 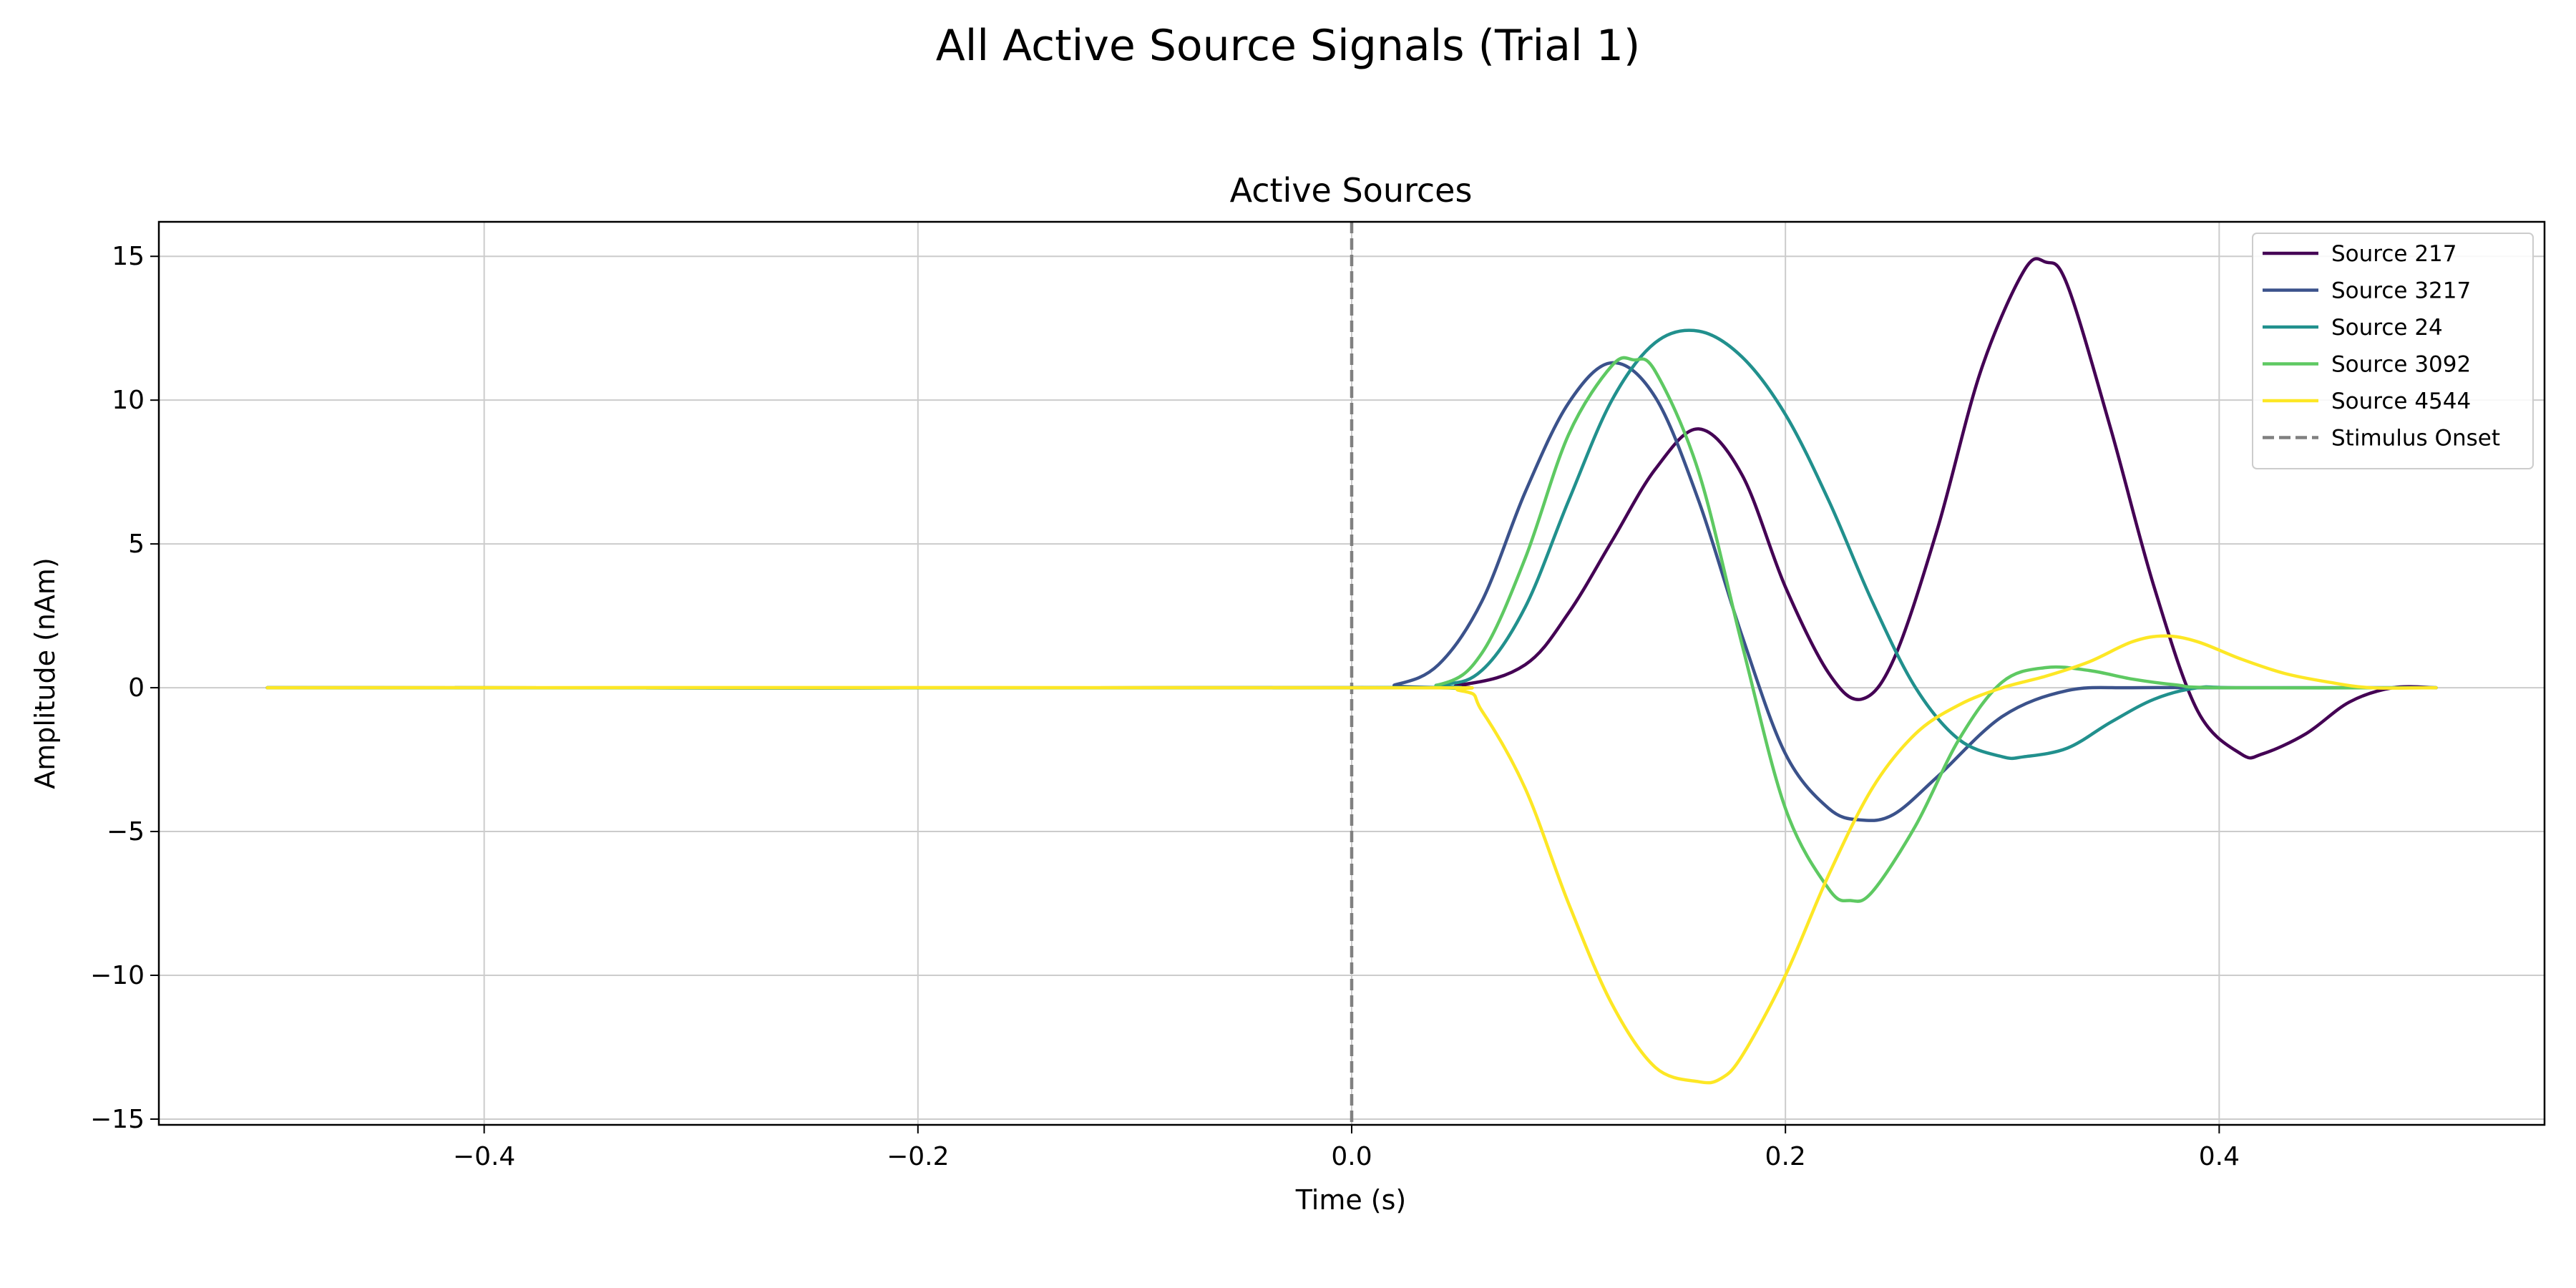 I want to click on y-tick-label: −10, so click(x=117, y=975).